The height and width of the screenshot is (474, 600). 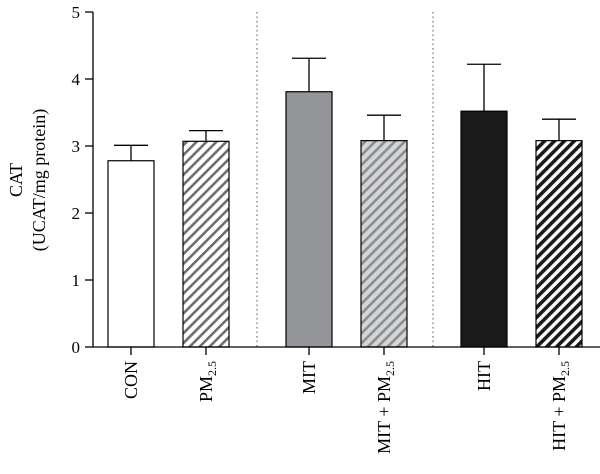 What do you see at coordinates (207, 381) in the screenshot?
I see `x-tick-label: PM2.5` at bounding box center [207, 381].